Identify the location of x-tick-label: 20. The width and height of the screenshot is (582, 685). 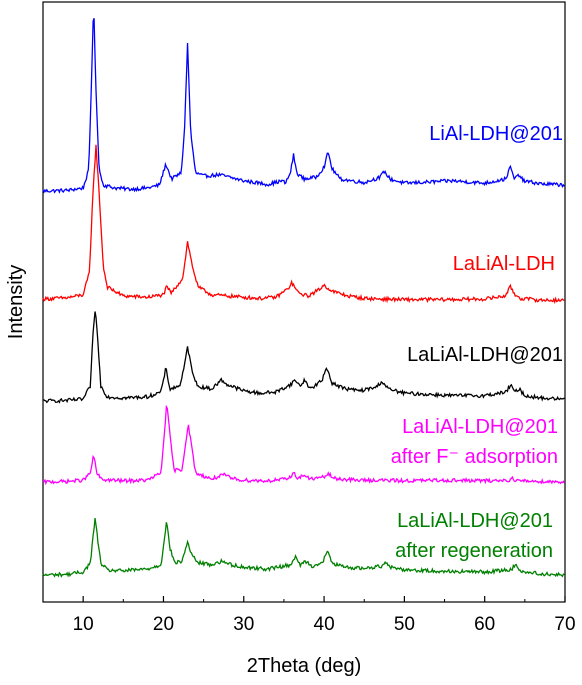
(163, 624).